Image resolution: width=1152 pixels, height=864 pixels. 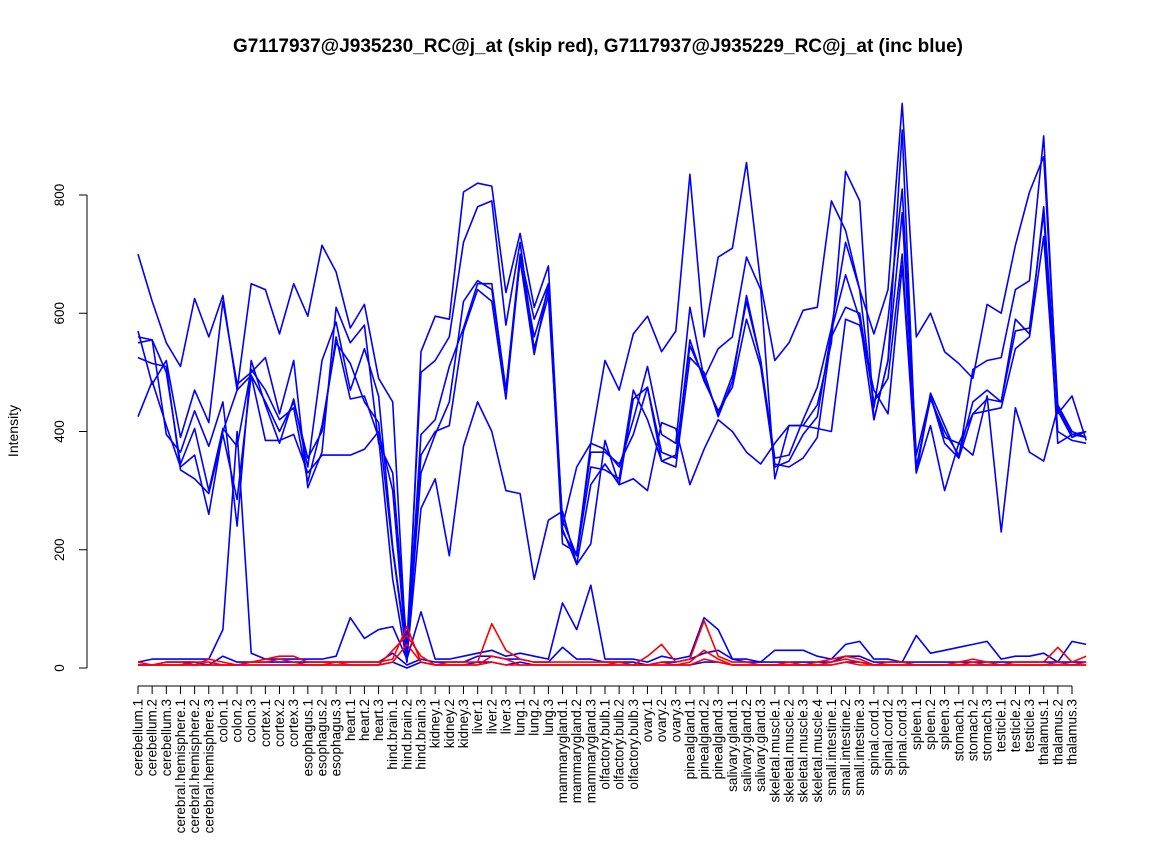 I want to click on x-tick-label: spinal.cord.3, so click(x=902, y=737).